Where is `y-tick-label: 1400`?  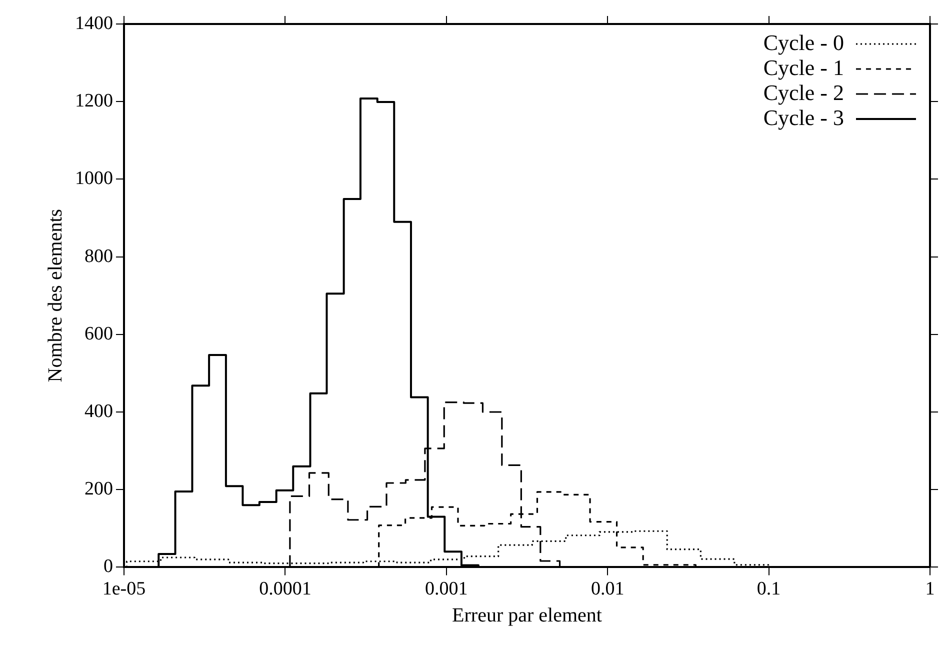 y-tick-label: 1400 is located at coordinates (94, 23).